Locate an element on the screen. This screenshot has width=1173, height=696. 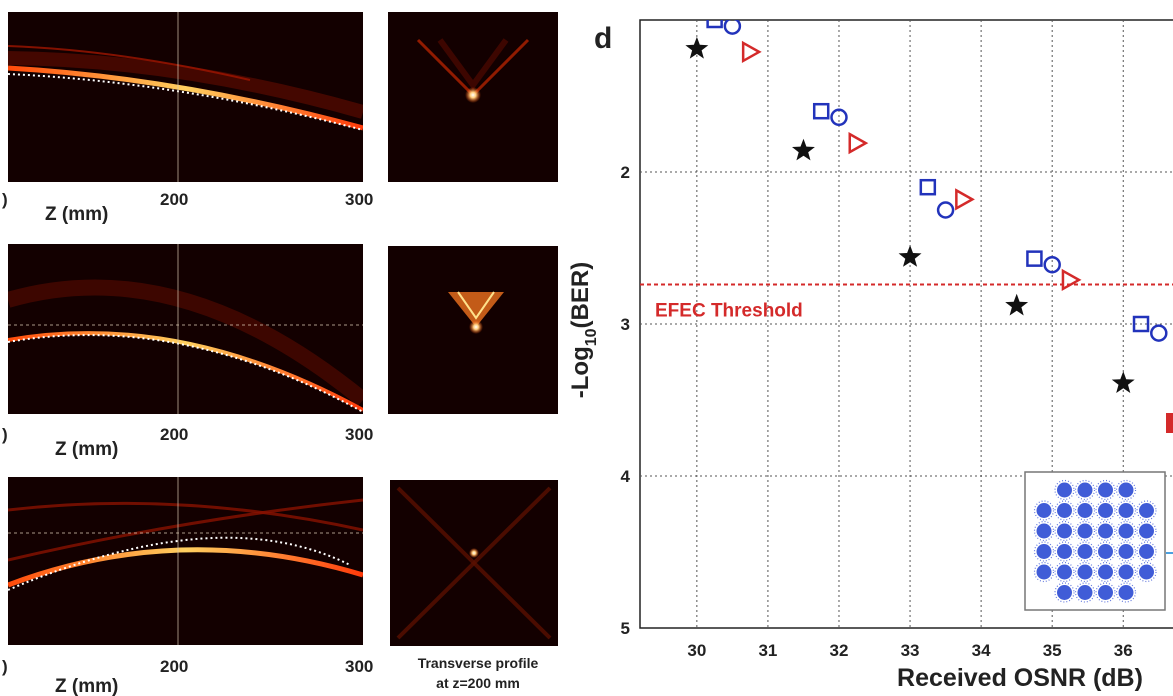
inset-frame is located at coordinates (1095, 541).